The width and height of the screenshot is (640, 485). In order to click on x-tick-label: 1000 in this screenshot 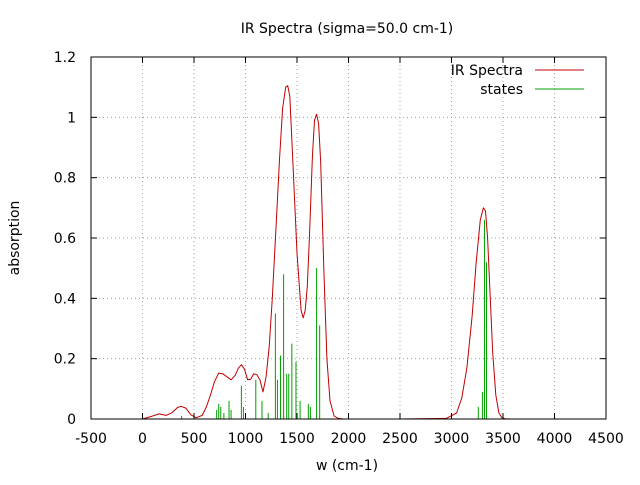, I will do `click(246, 439)`.